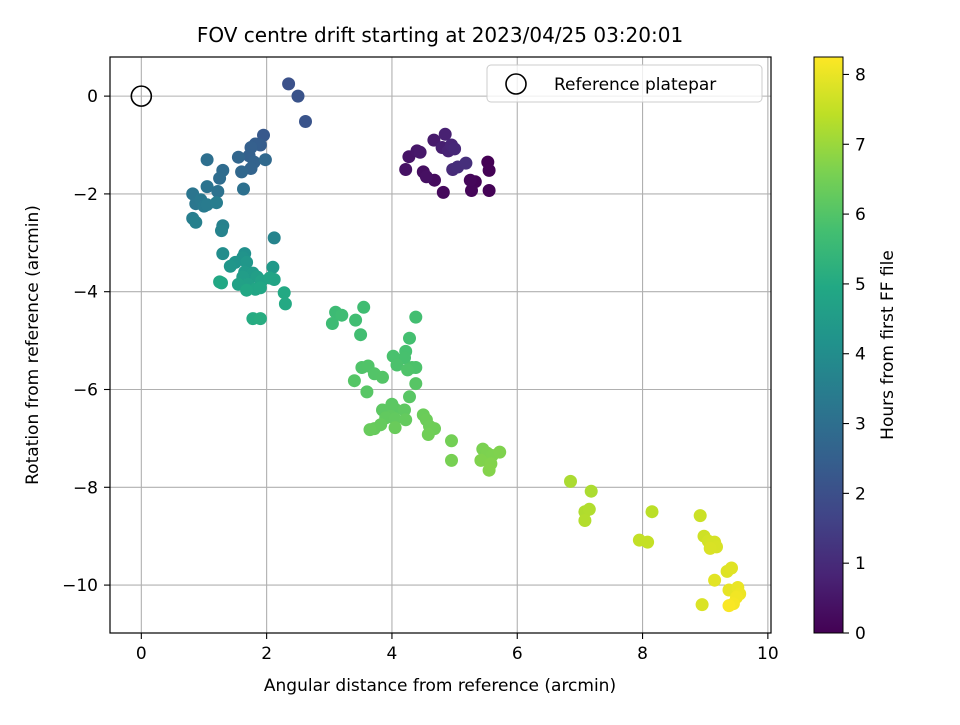 The width and height of the screenshot is (960, 725). I want to click on colorbar-tick-label: 7, so click(860, 145).